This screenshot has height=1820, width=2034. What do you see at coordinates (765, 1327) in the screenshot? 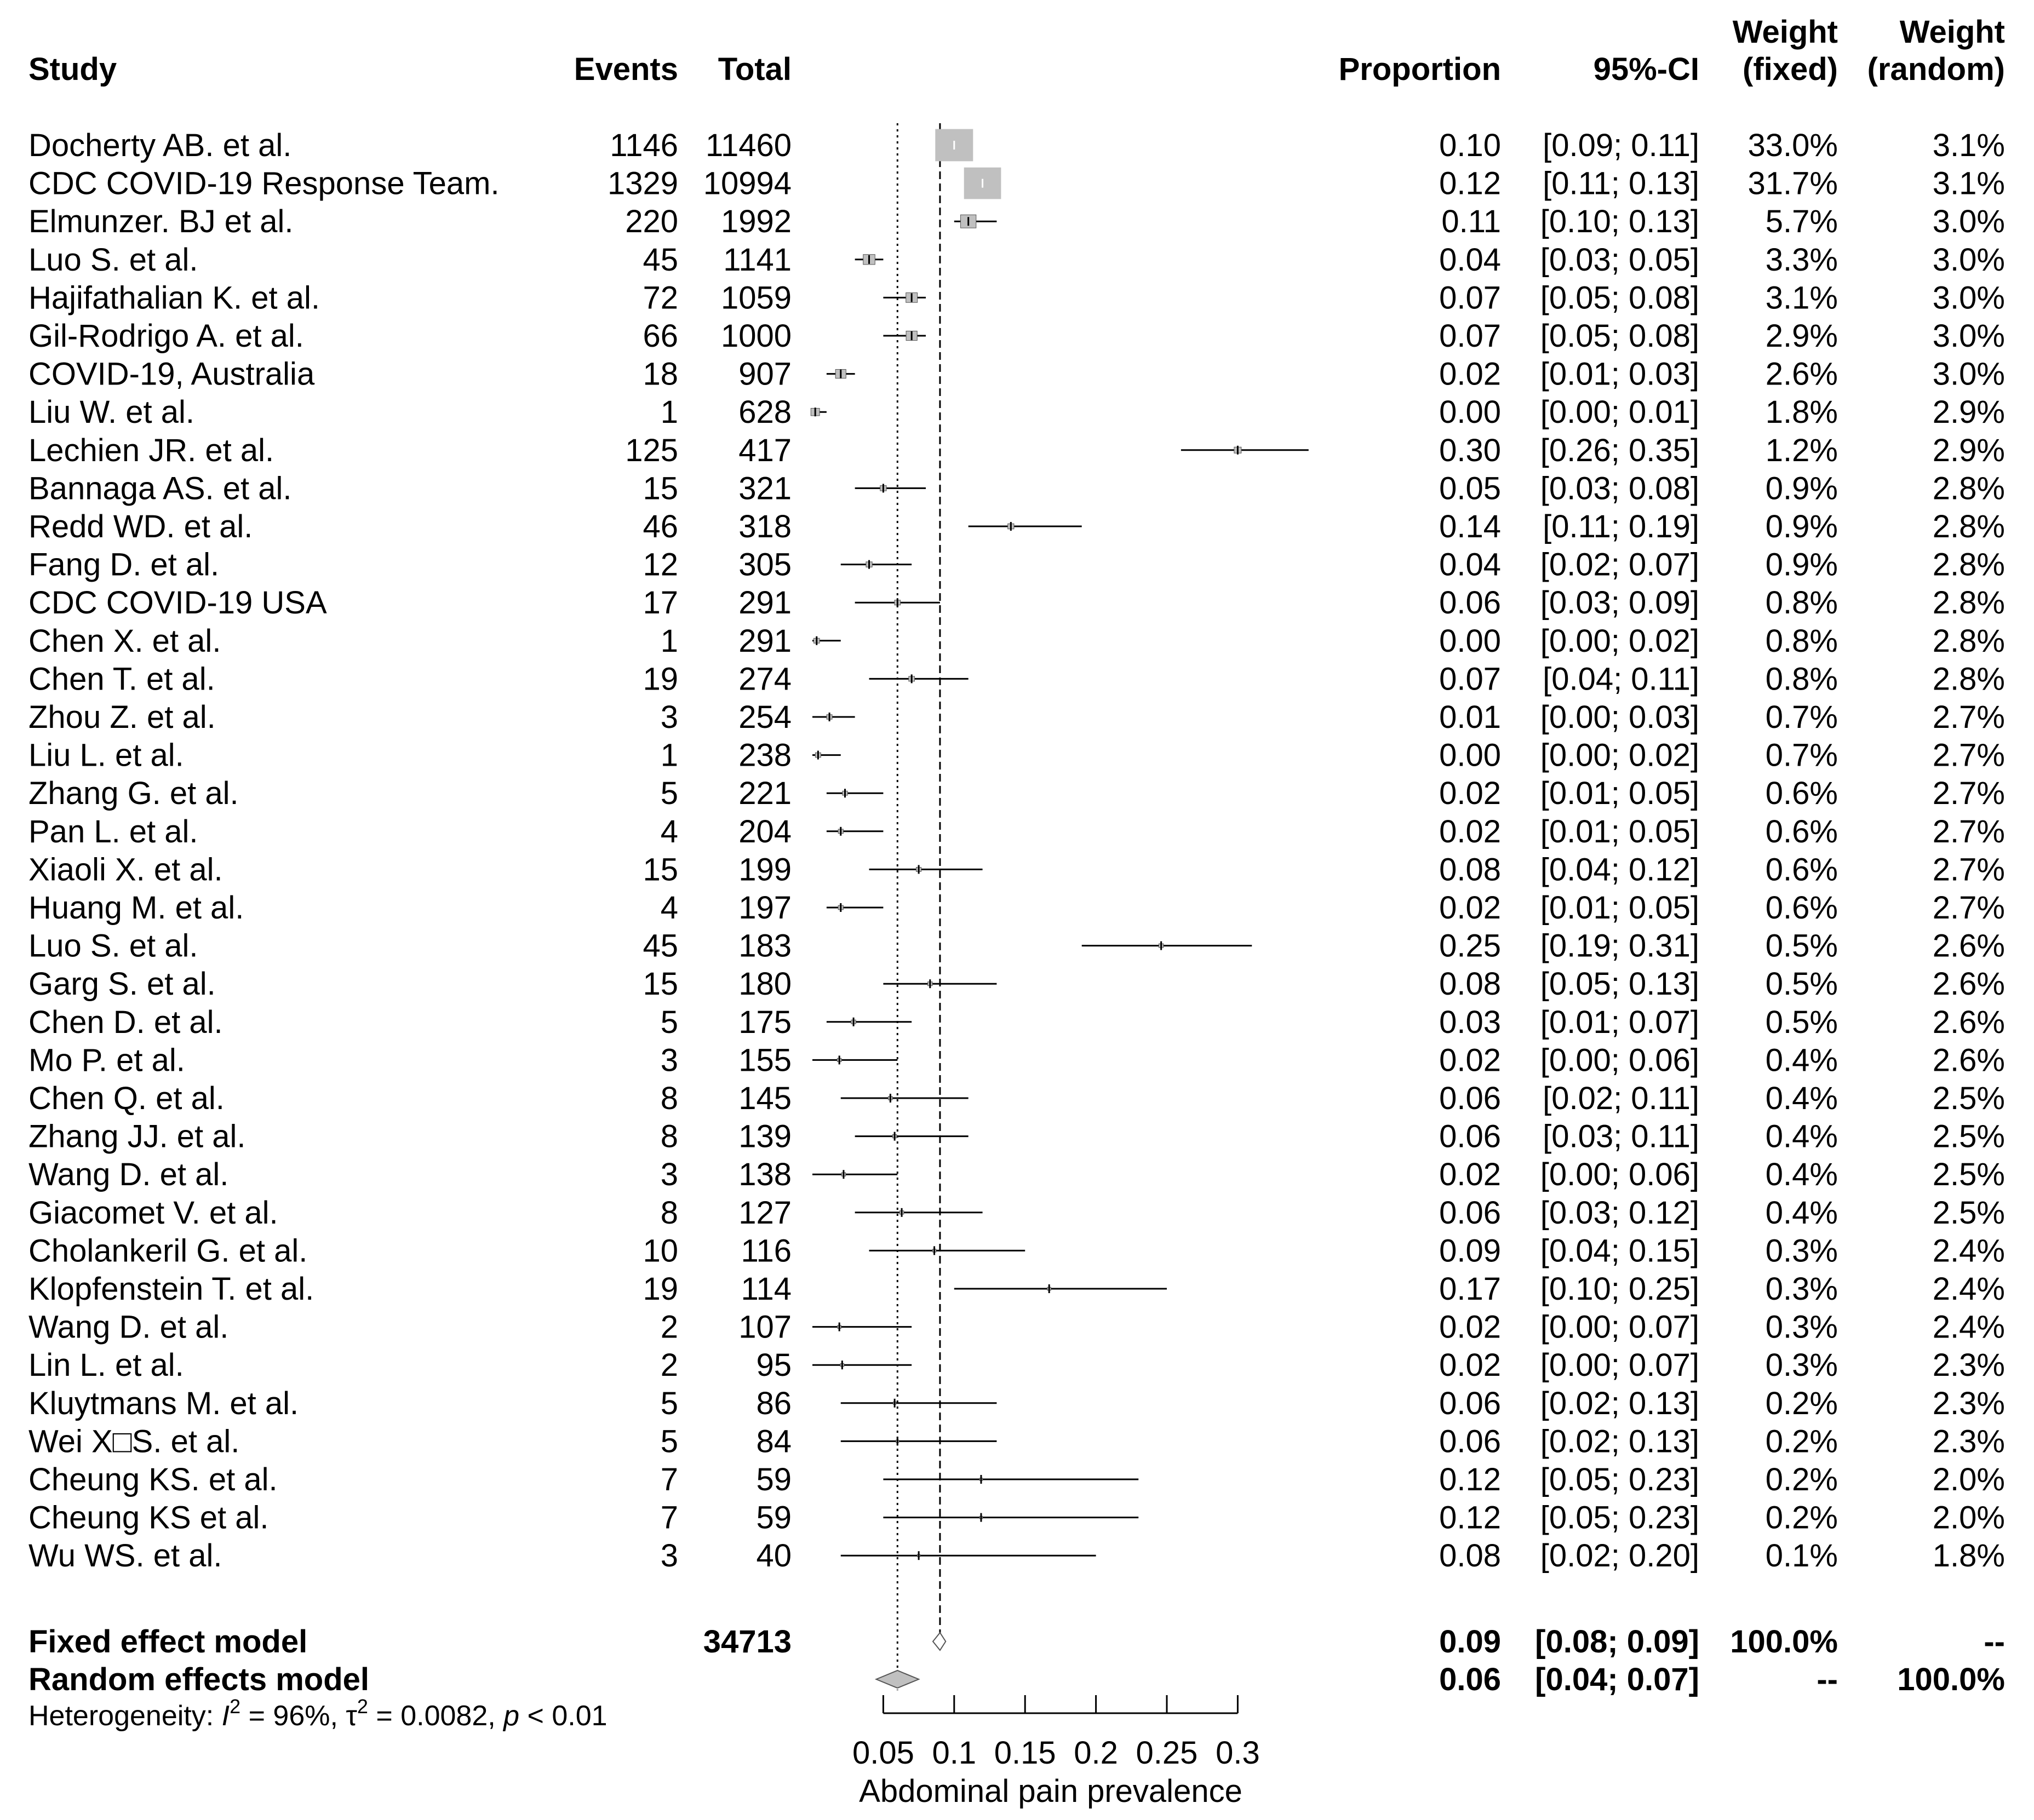
I see `study-total: 107` at bounding box center [765, 1327].